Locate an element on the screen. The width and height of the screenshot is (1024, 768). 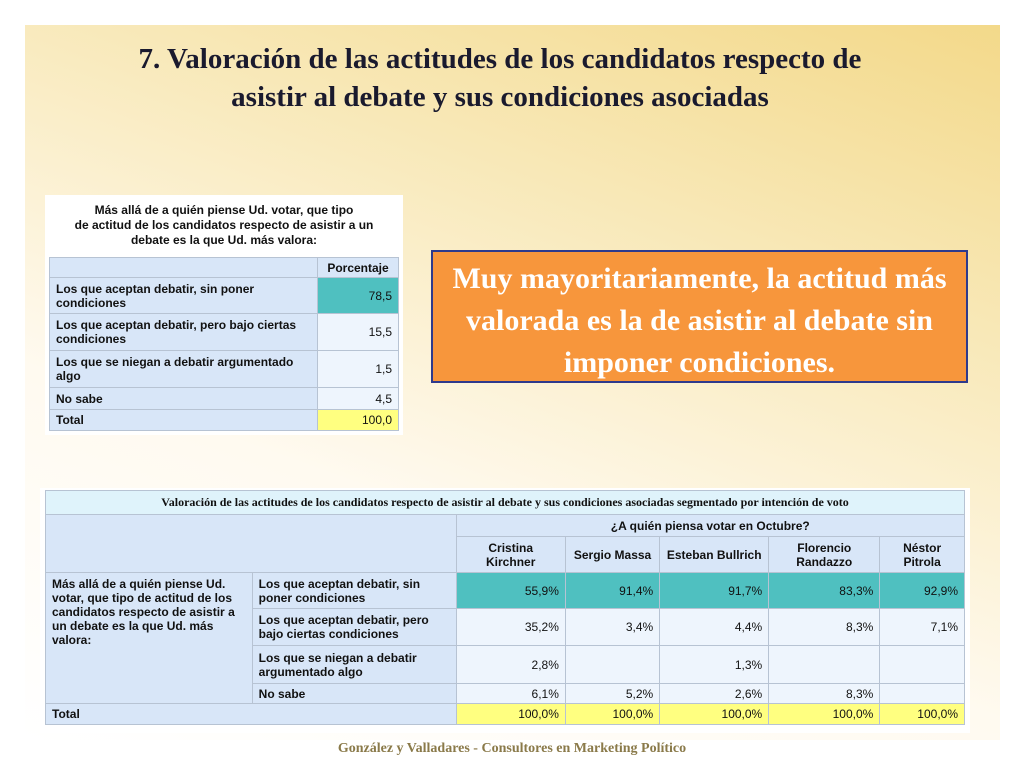
cell-value: 100,0 is located at coordinates (358, 420).